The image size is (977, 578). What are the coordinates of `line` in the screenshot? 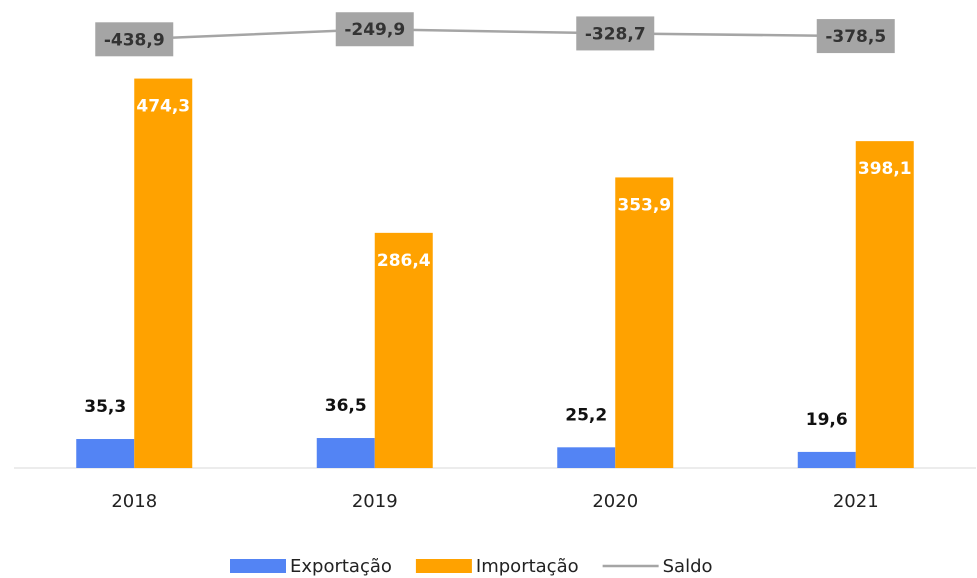 It's located at (495, 34).